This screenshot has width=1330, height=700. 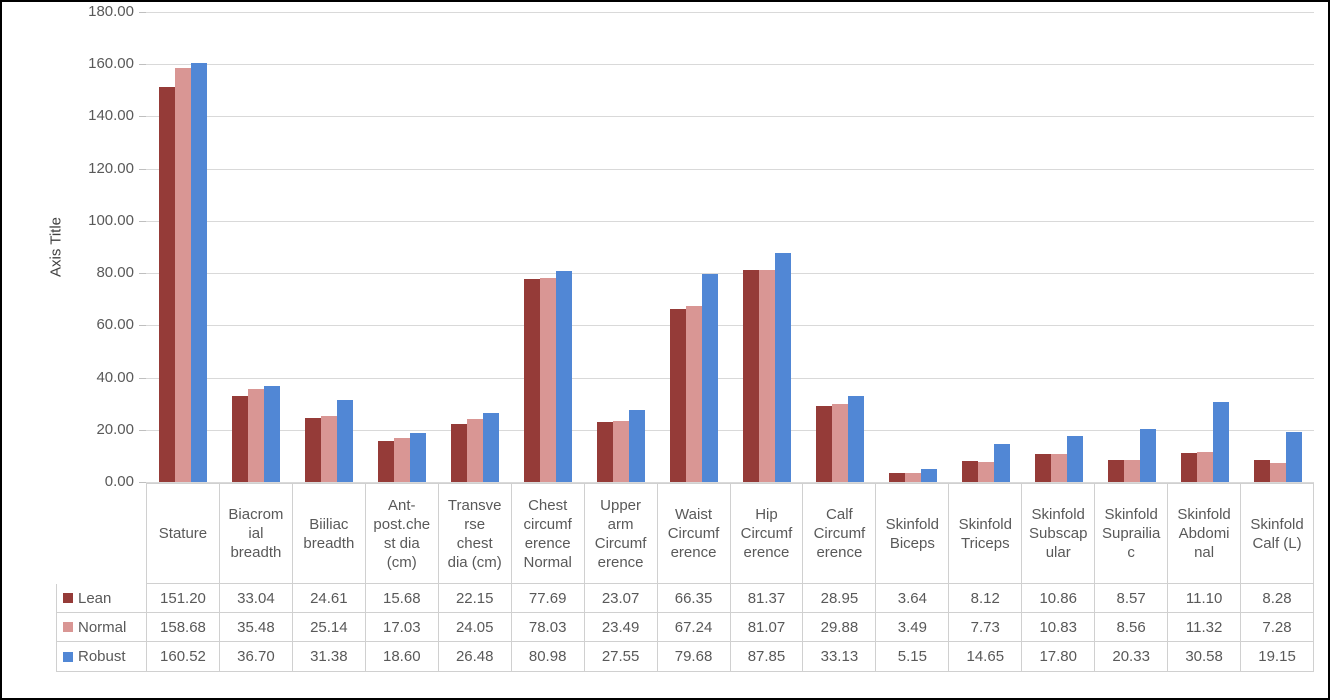 I want to click on legend-cell: Normal, so click(x=102, y=627).